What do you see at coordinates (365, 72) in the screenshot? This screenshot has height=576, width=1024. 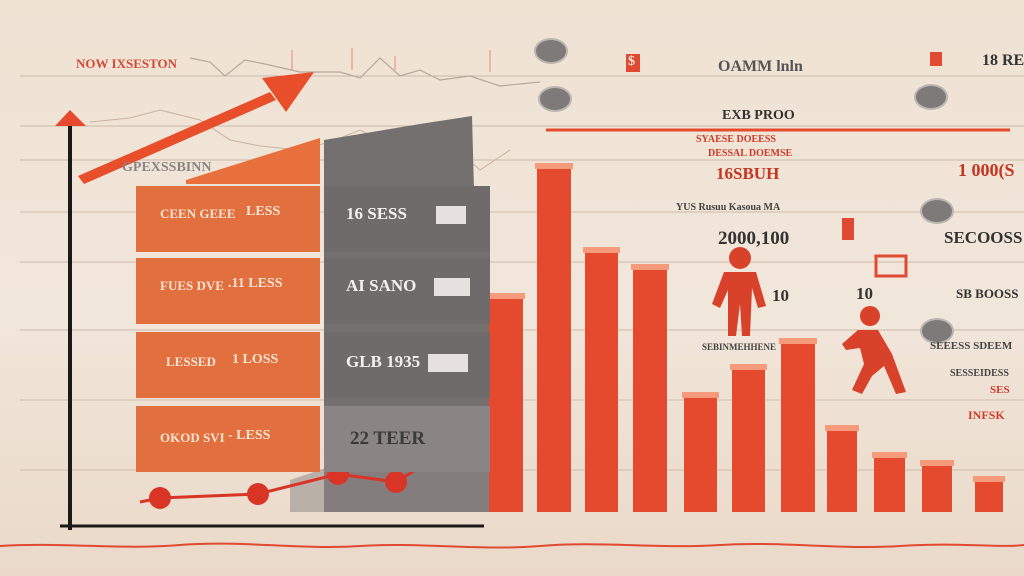 I see `sparkline-top` at bounding box center [365, 72].